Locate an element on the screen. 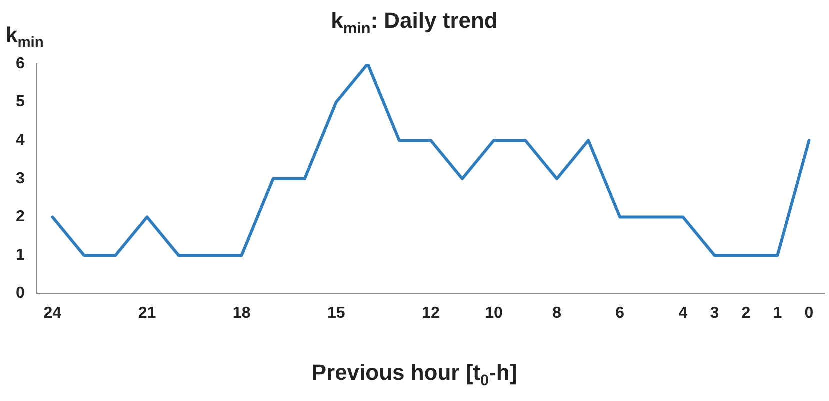 The height and width of the screenshot is (401, 829). x-tick-label: 10 is located at coordinates (494, 313).